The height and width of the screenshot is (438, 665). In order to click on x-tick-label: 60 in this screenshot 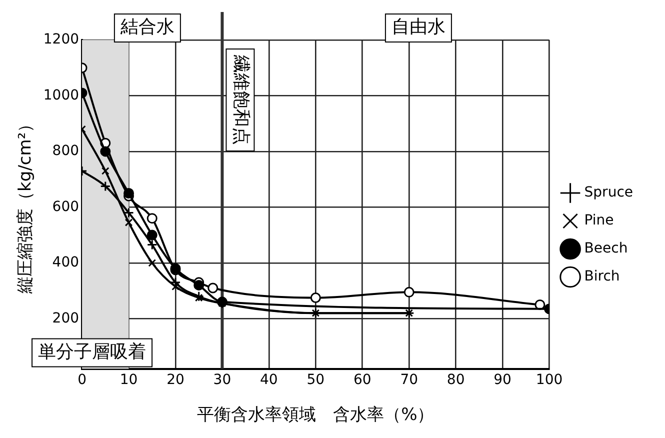, I will do `click(362, 380)`.